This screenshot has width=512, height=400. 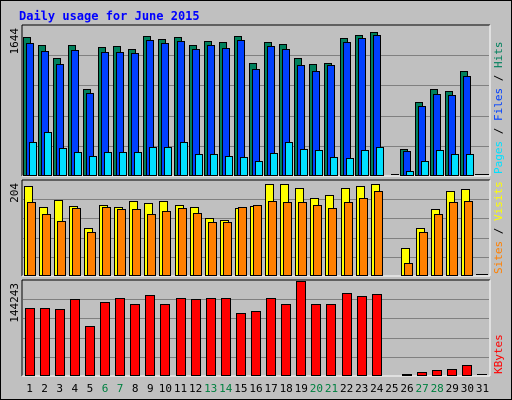 I want to click on day-label: 23, so click(x=361, y=388).